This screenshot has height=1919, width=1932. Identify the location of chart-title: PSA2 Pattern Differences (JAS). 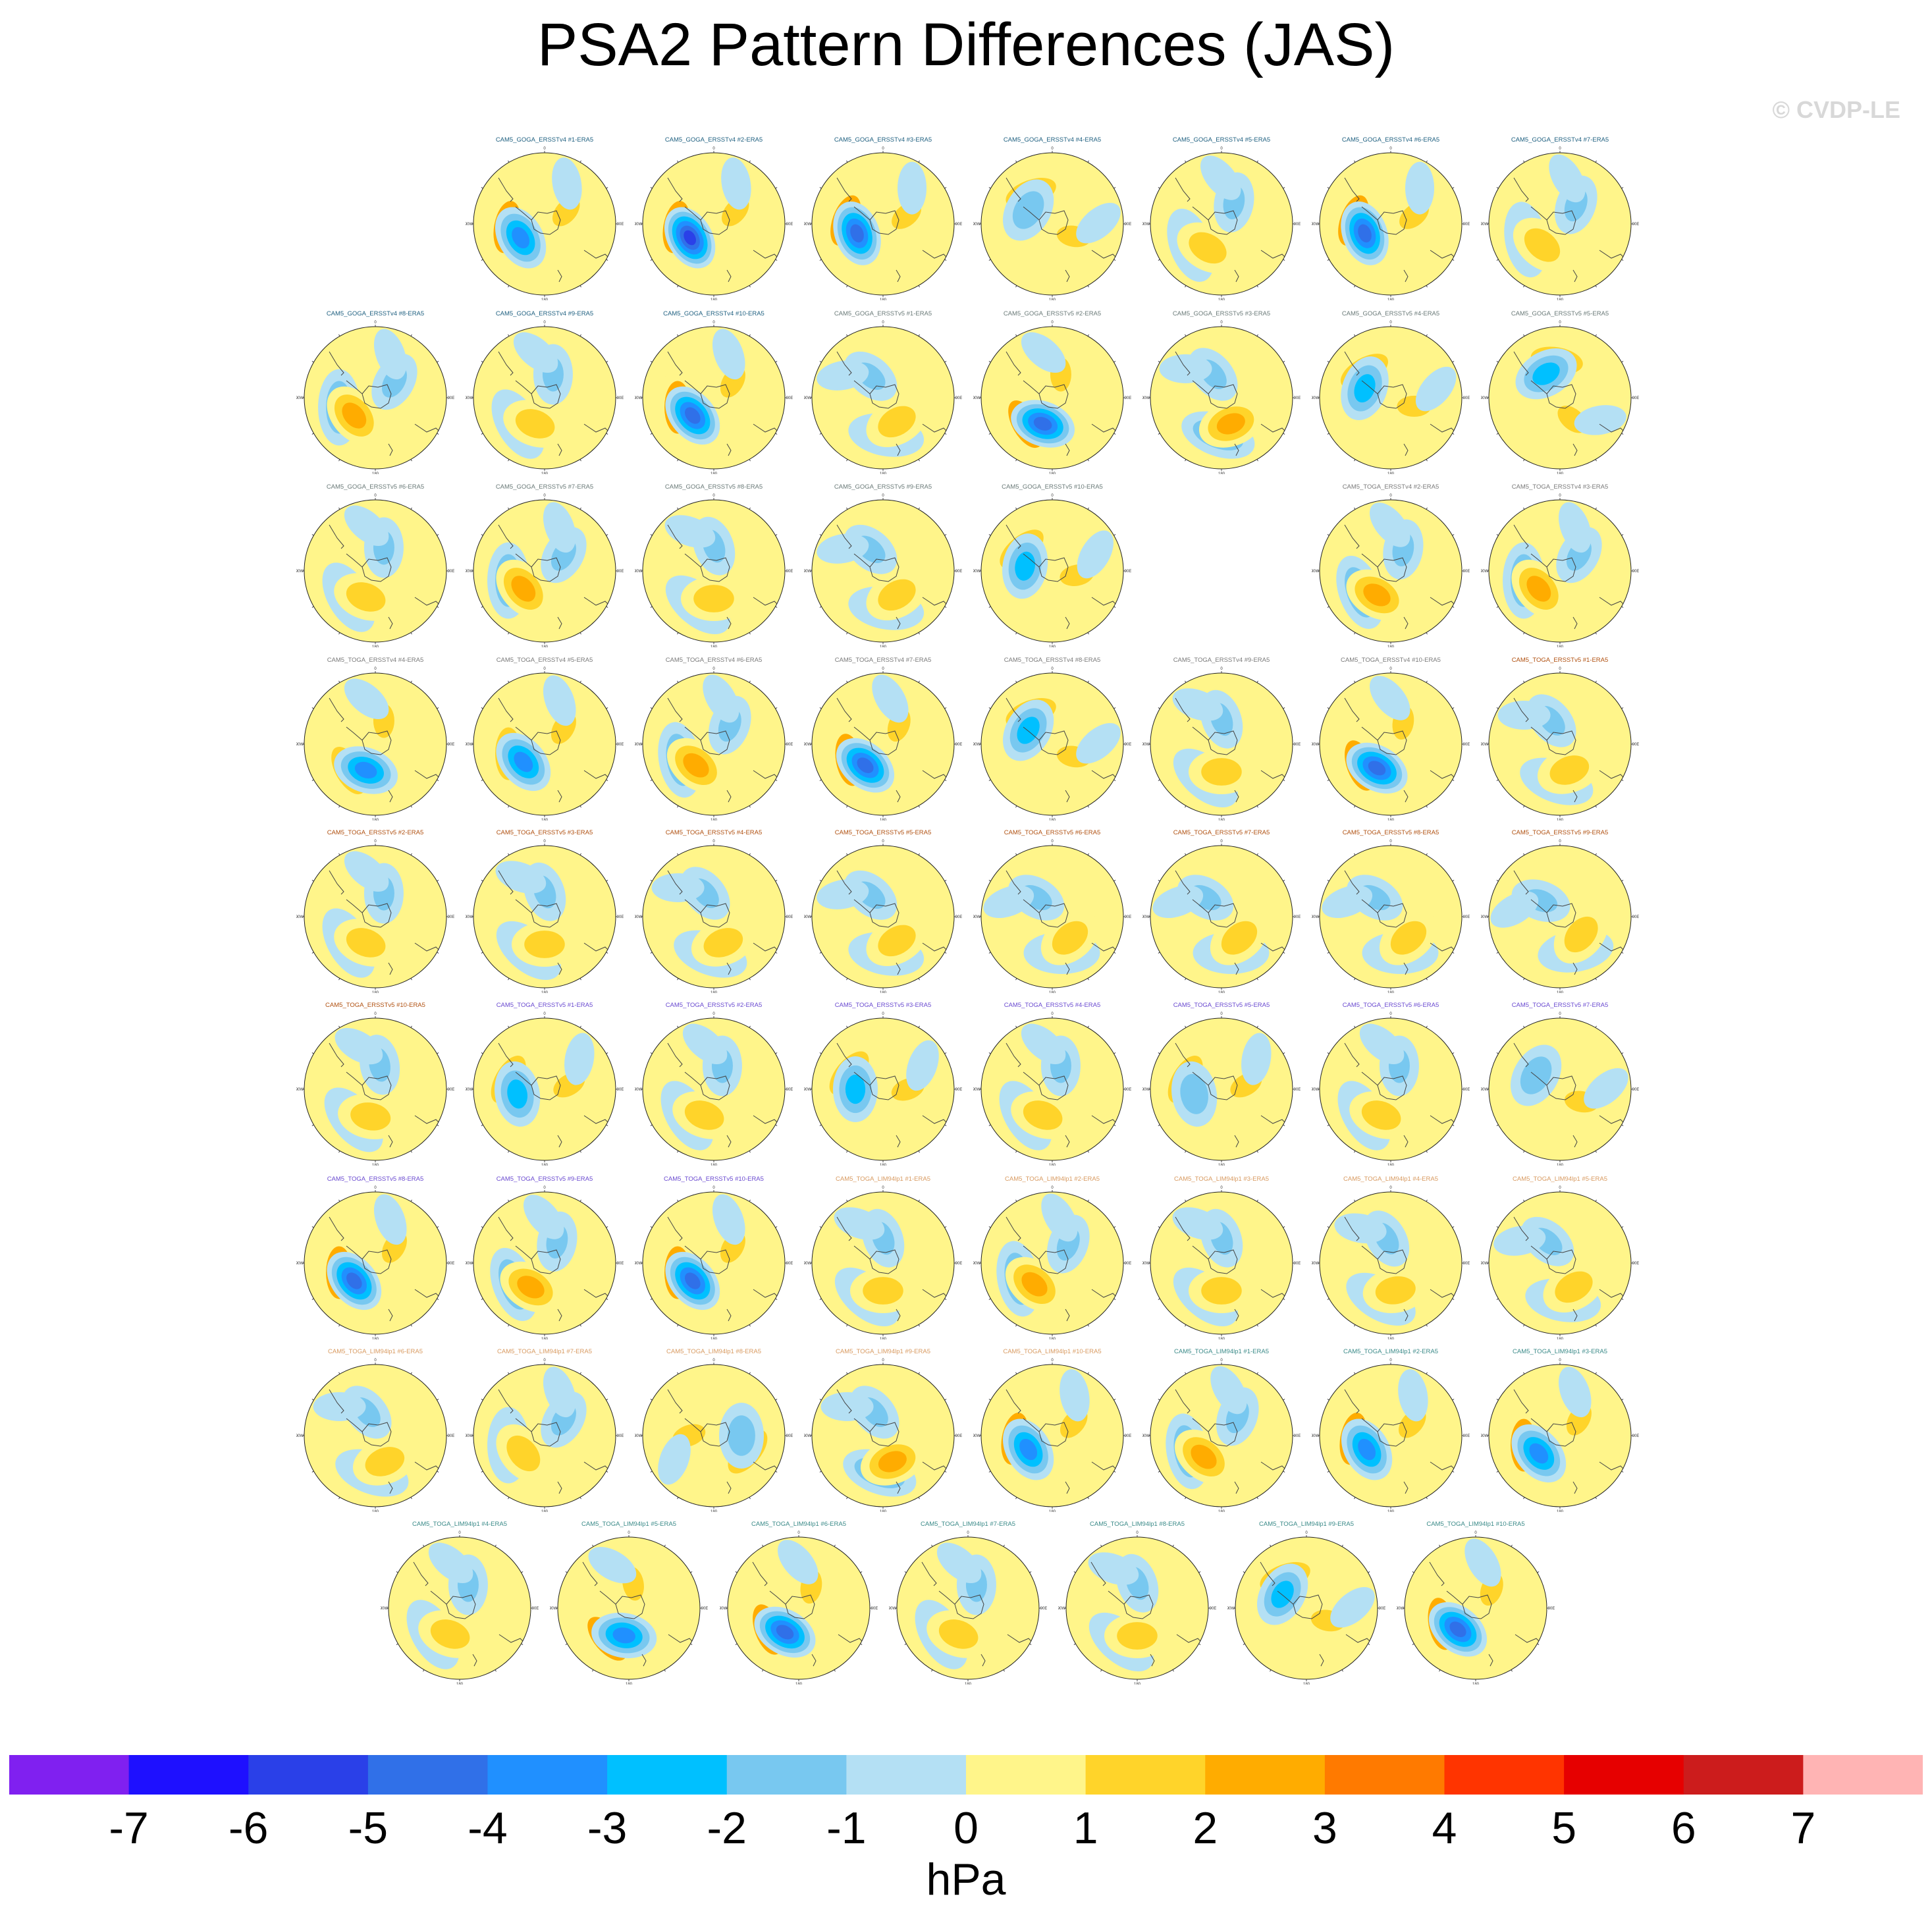
(966, 44).